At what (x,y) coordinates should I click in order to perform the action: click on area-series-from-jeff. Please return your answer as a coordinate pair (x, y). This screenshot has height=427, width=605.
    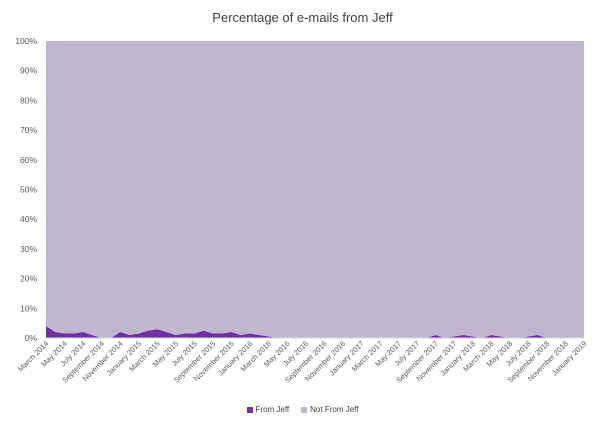
    Looking at the image, I should click on (315, 332).